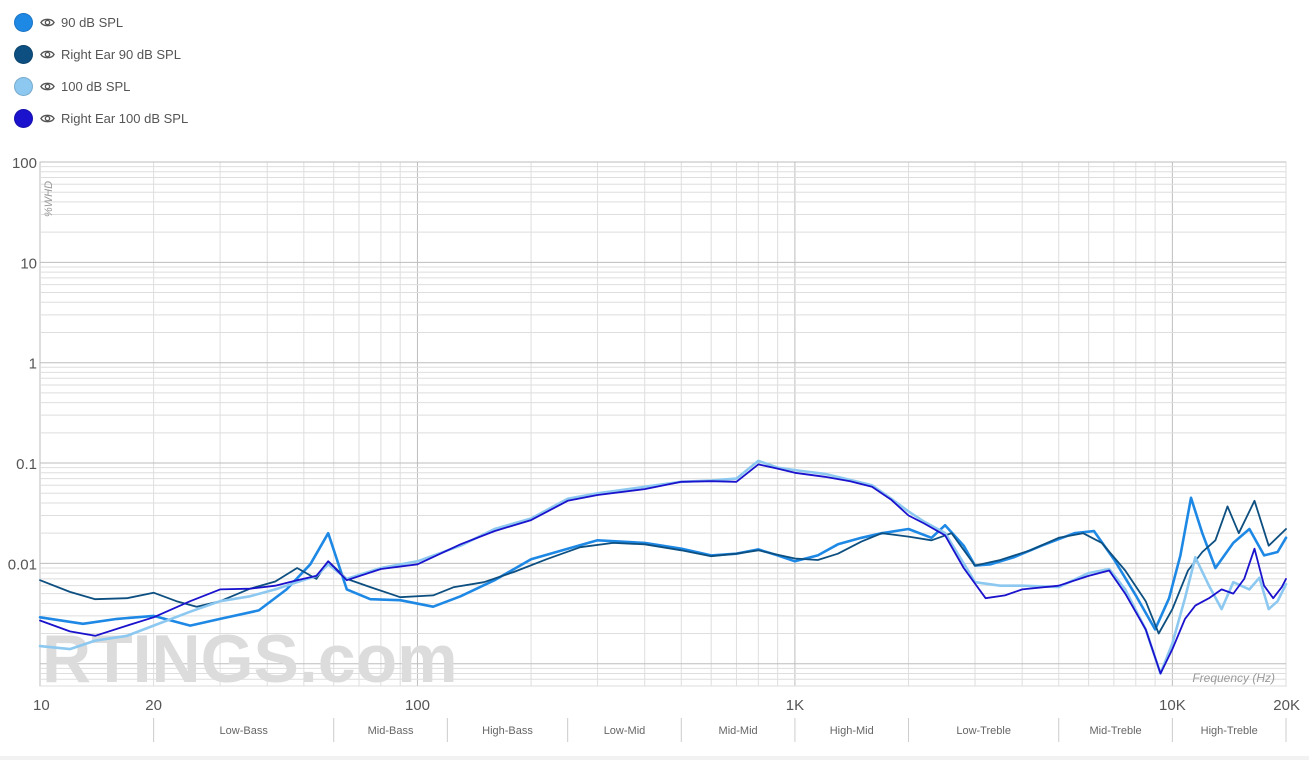  What do you see at coordinates (250, 659) in the screenshot?
I see `watermark: RTINGS.com` at bounding box center [250, 659].